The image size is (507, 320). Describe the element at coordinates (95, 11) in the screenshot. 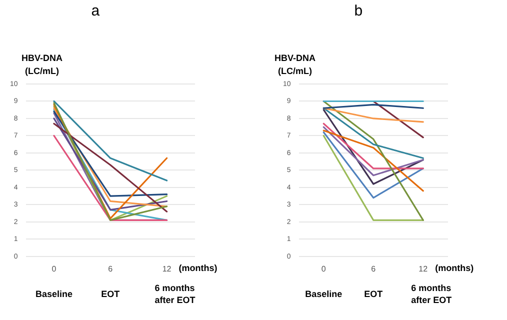

I see `chart-title: a` at that location.